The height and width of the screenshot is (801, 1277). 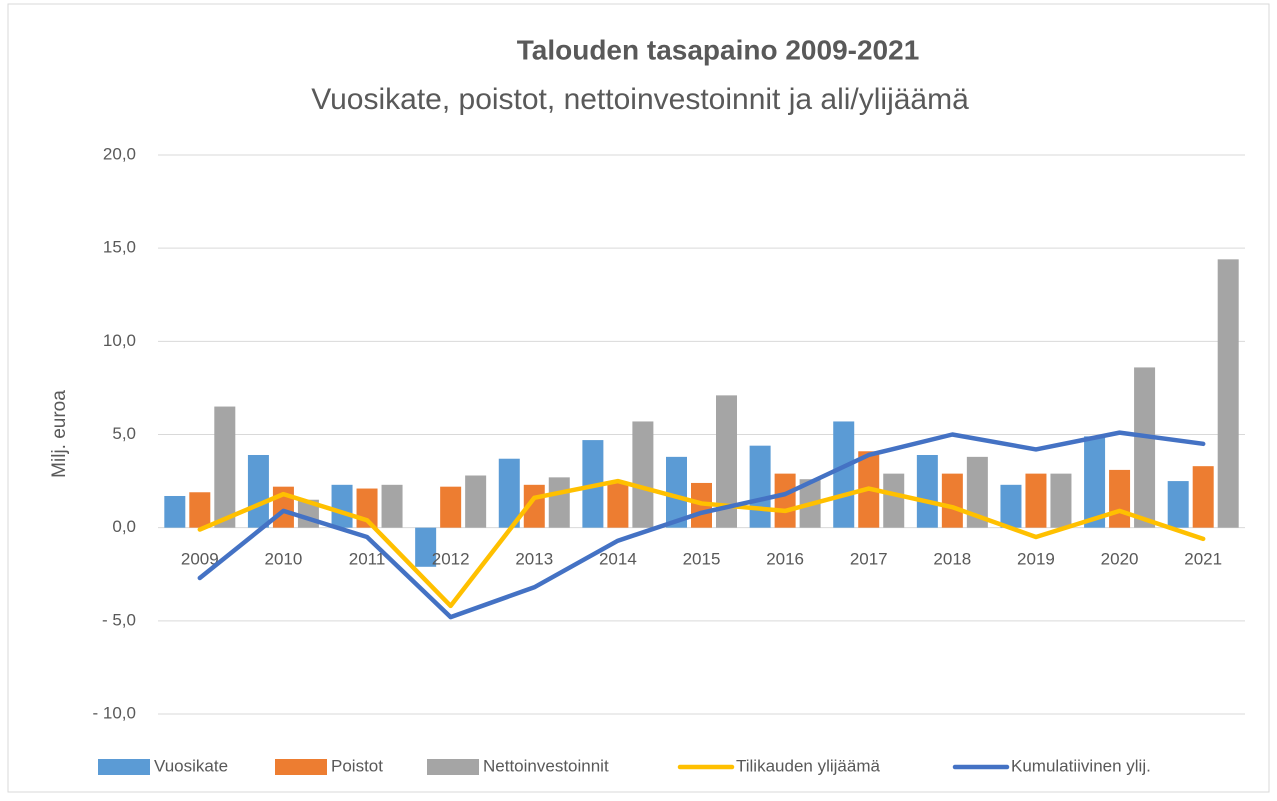 What do you see at coordinates (284, 558) in the screenshot?
I see `x-tick-label: 2010` at bounding box center [284, 558].